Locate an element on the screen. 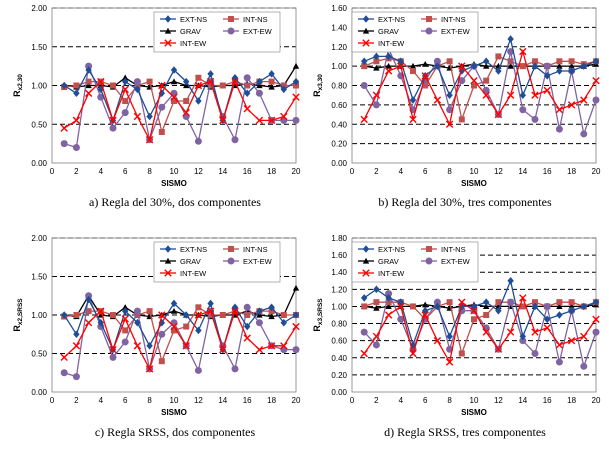  legend-entry: GRAV is located at coordinates (180, 31).